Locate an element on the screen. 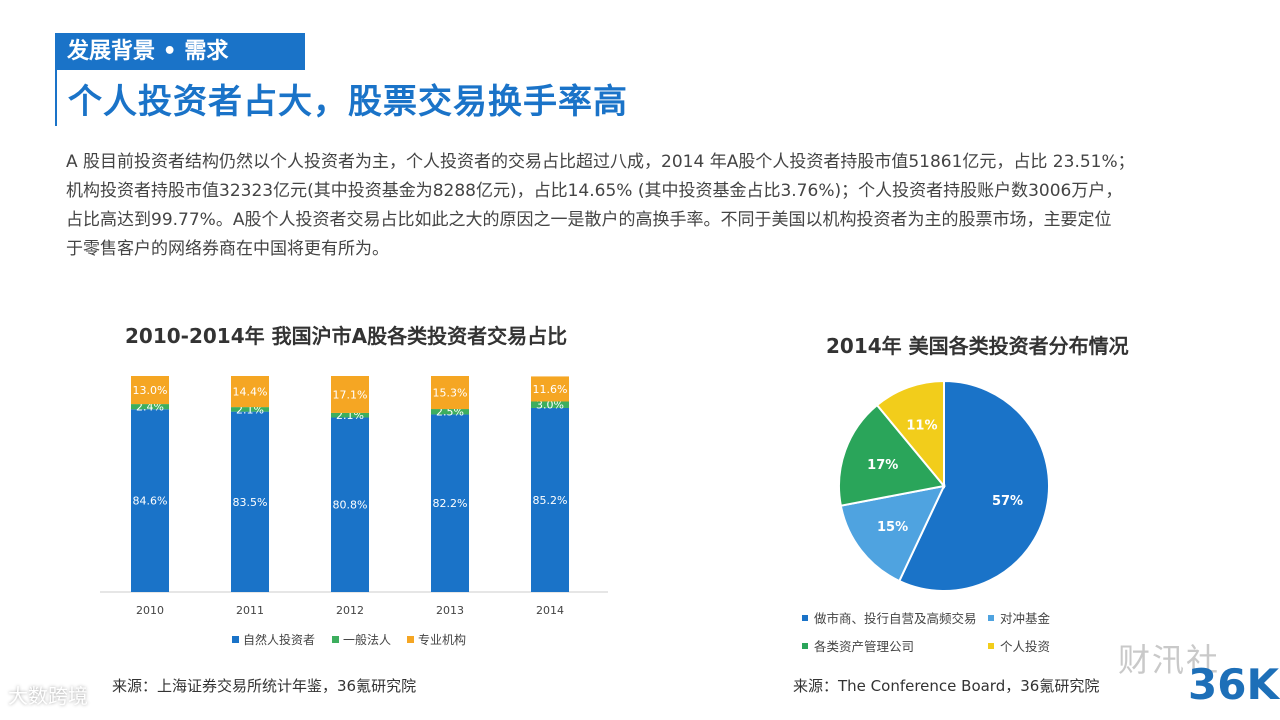 This screenshot has width=1280, height=720. pie-data-label: 15% is located at coordinates (892, 527).